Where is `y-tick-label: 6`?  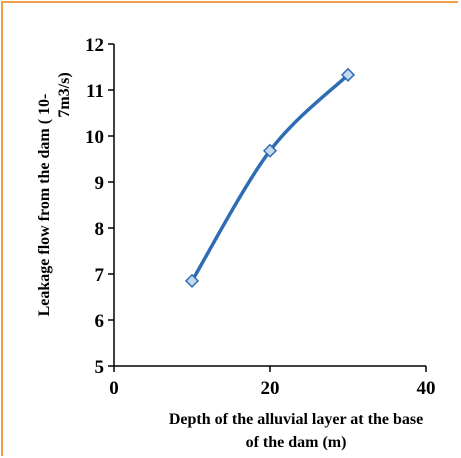 y-tick-label: 6 is located at coordinates (100, 321).